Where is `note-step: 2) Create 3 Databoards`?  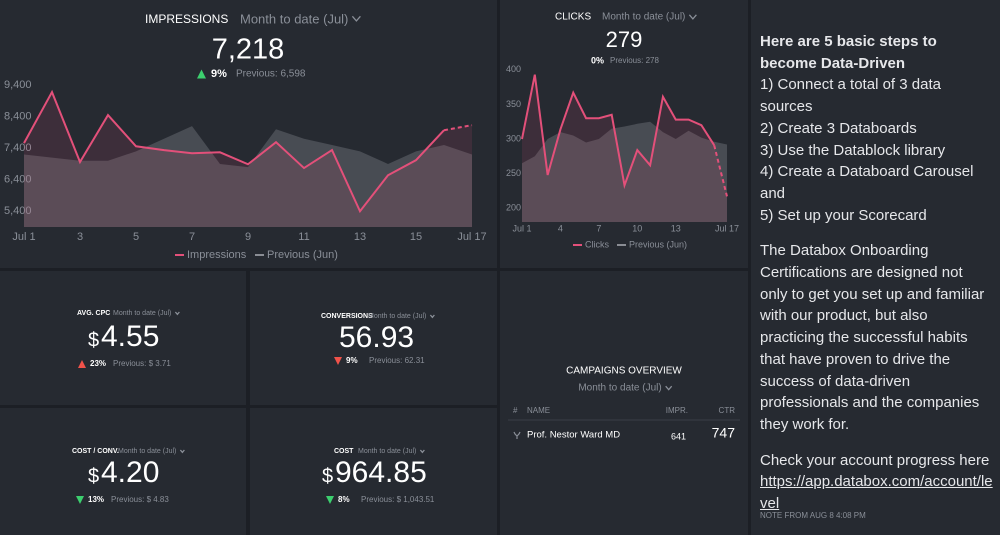 note-step: 2) Create 3 Databoards is located at coordinates (838, 128).